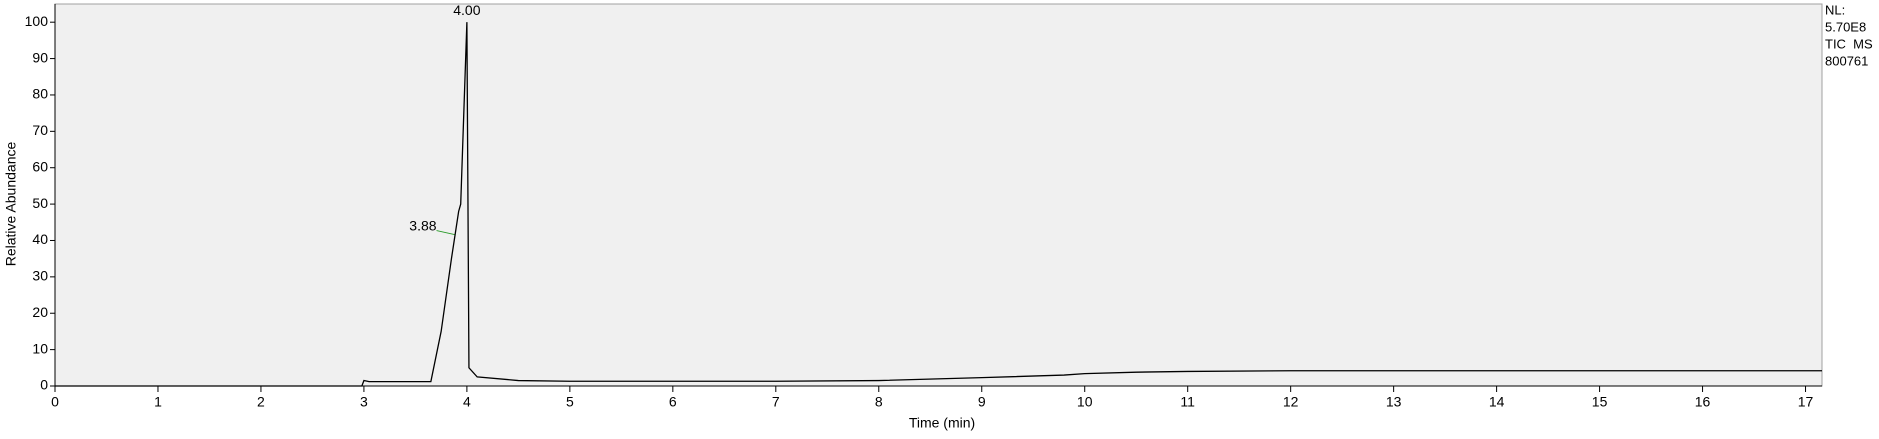 This screenshot has height=439, width=1879. I want to click on x-tick-label: 6, so click(673, 402).